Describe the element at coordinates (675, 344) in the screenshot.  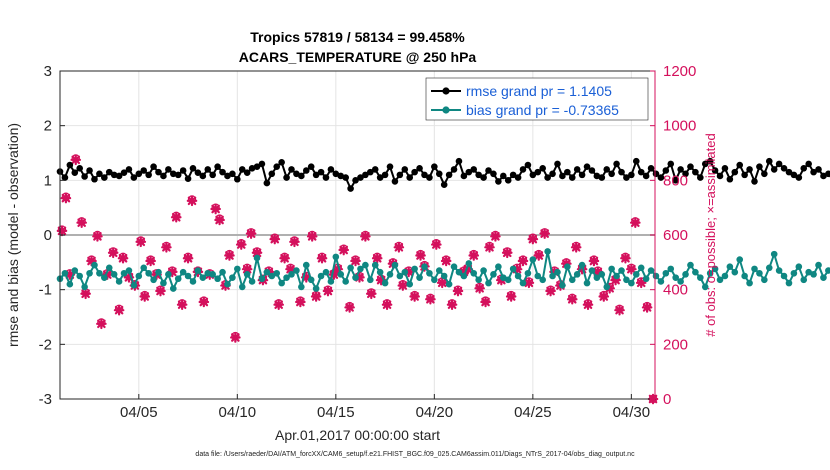
I see `y-right-tick-label: 200` at that location.